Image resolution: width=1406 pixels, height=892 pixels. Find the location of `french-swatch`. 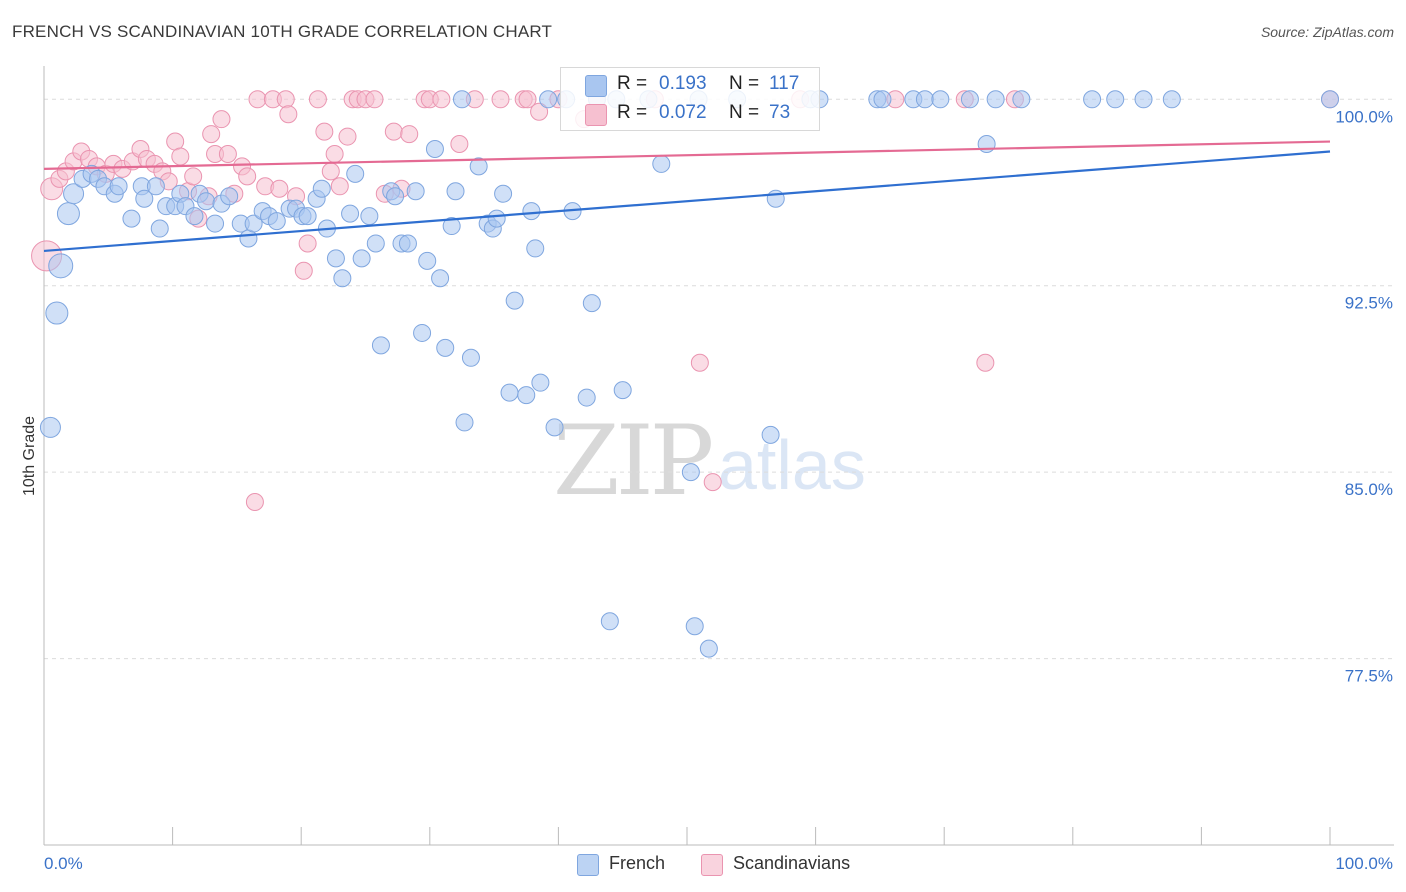

french-swatch is located at coordinates (588, 865).